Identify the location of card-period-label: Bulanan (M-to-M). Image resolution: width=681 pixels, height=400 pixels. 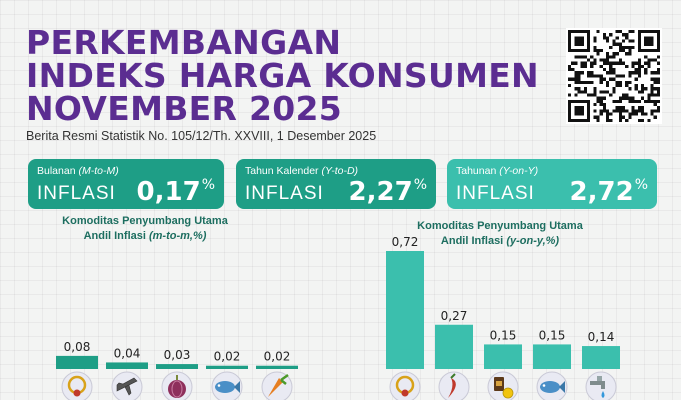
(78, 171).